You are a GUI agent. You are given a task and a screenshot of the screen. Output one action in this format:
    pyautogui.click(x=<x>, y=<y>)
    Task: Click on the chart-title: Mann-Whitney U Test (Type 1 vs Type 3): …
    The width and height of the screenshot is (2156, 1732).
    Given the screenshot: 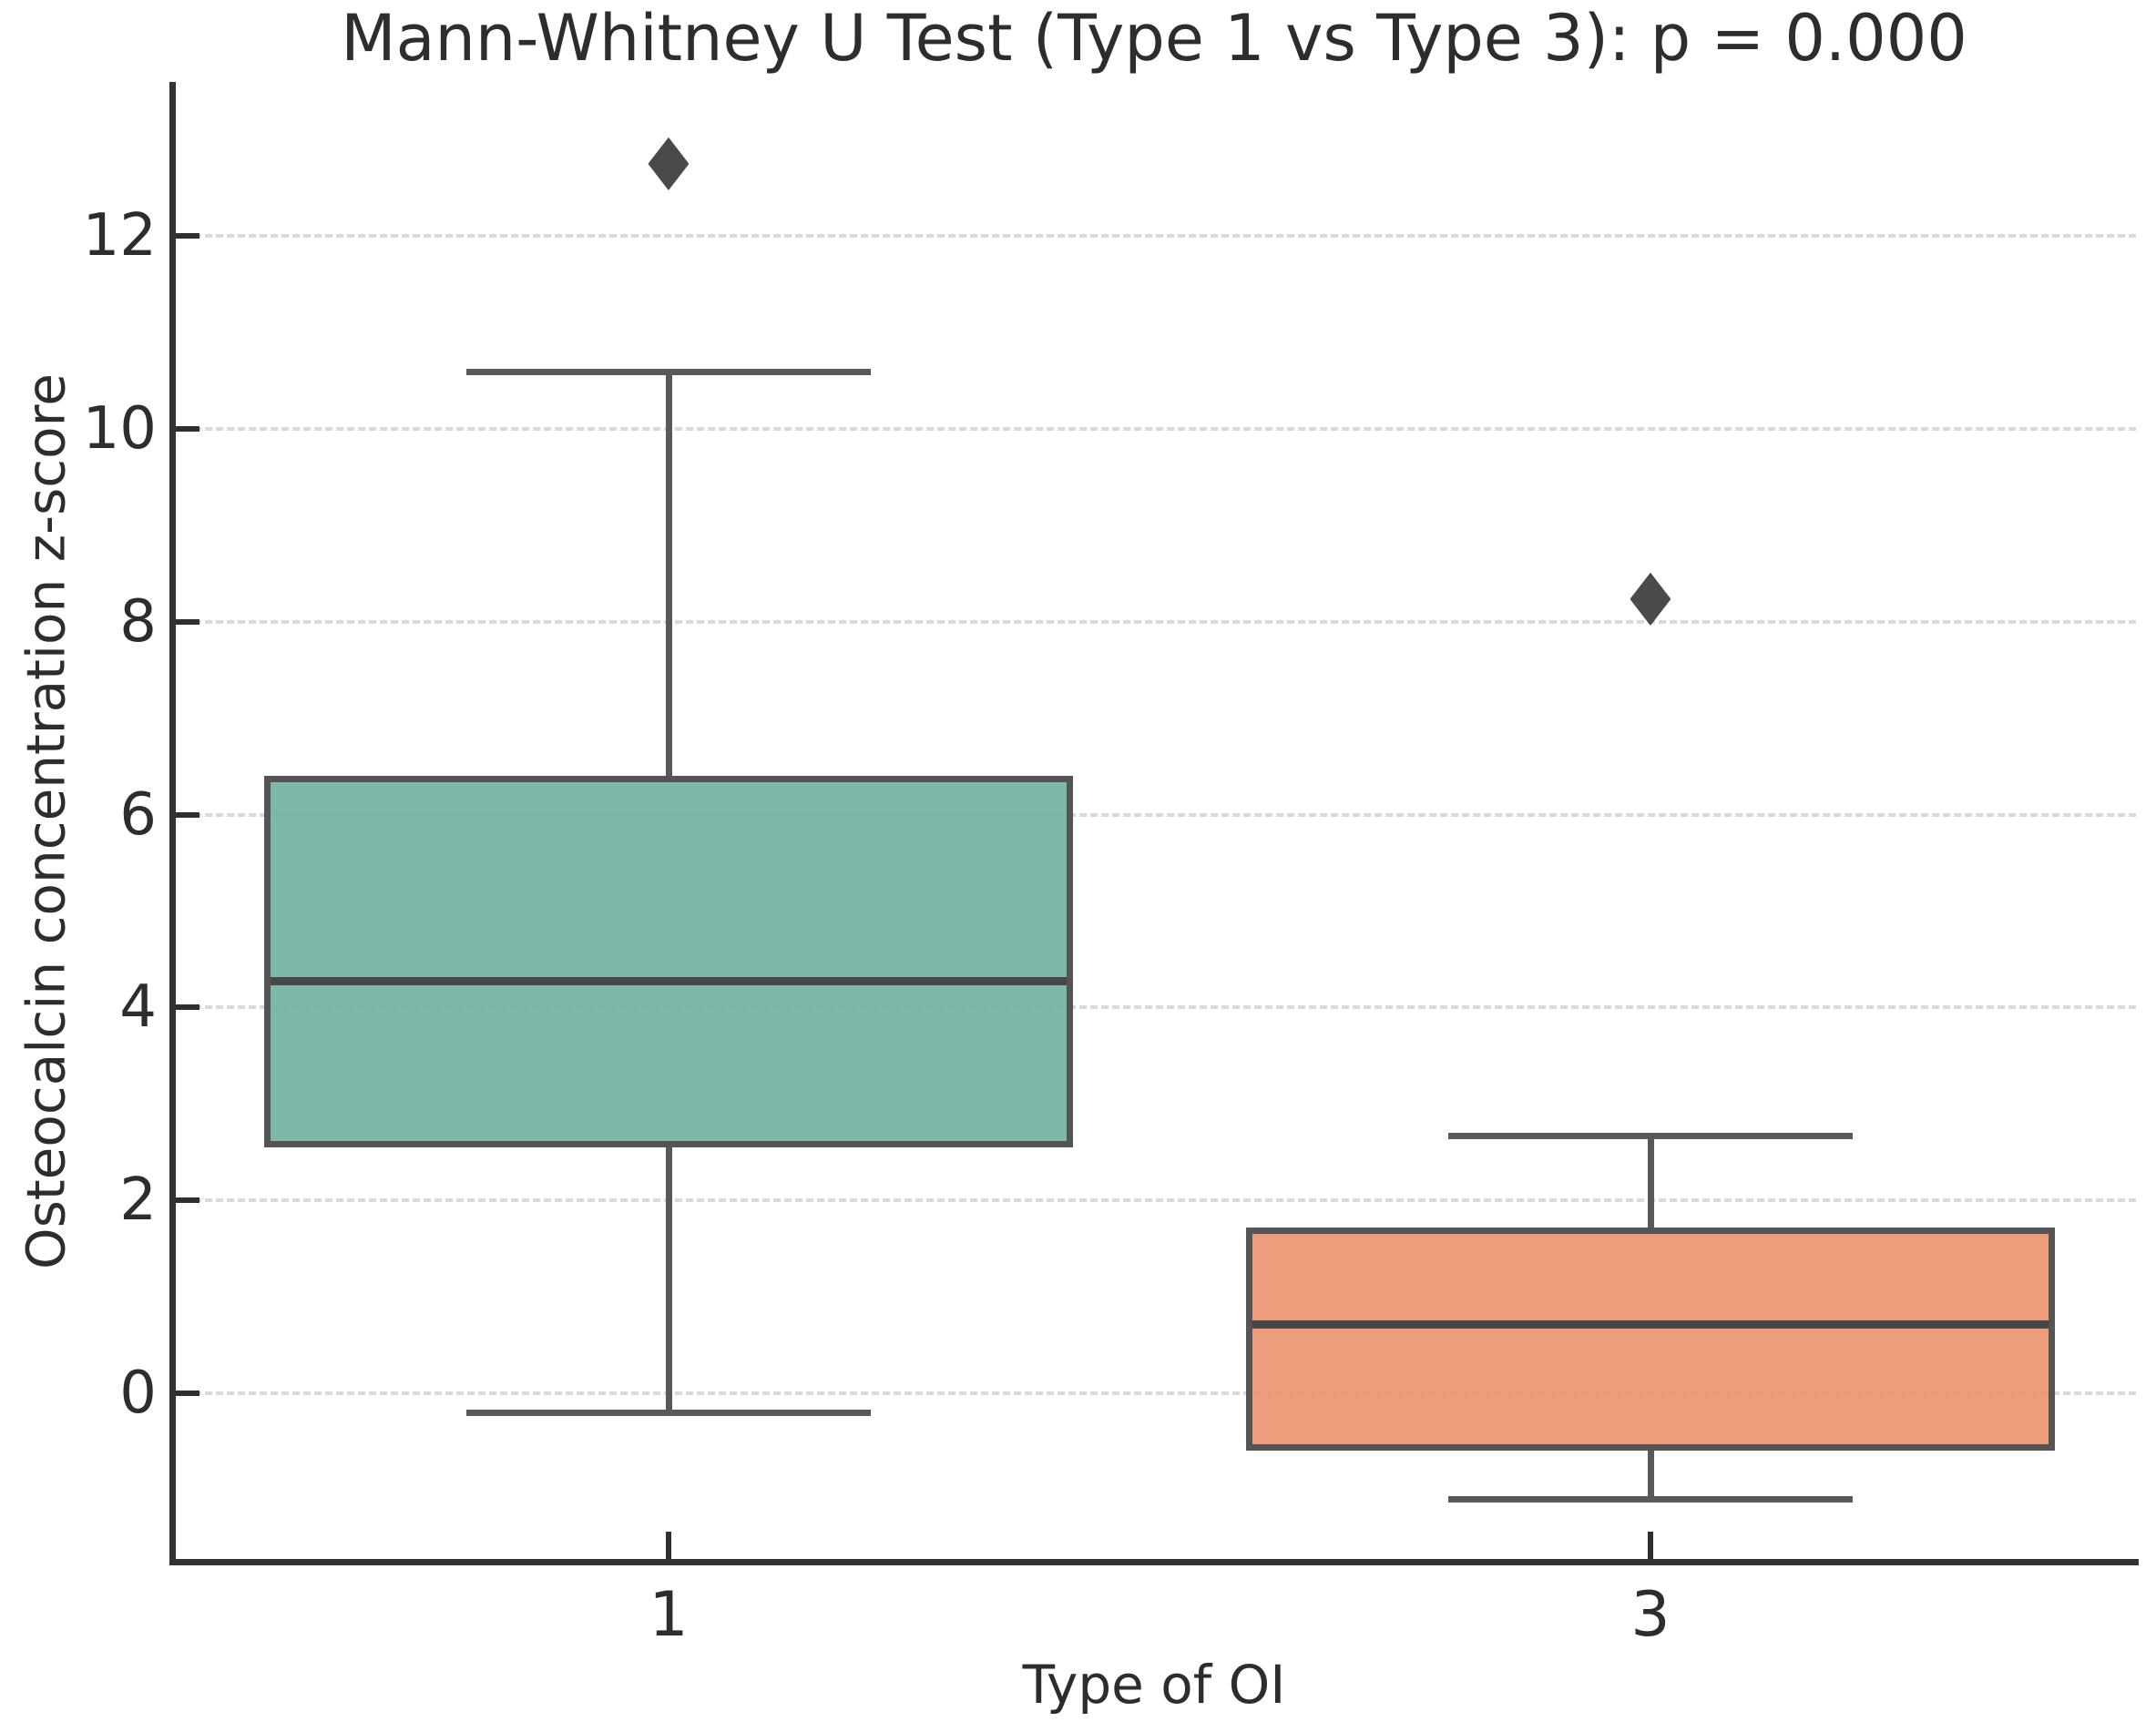 What is the action you would take?
    pyautogui.click(x=1154, y=38)
    